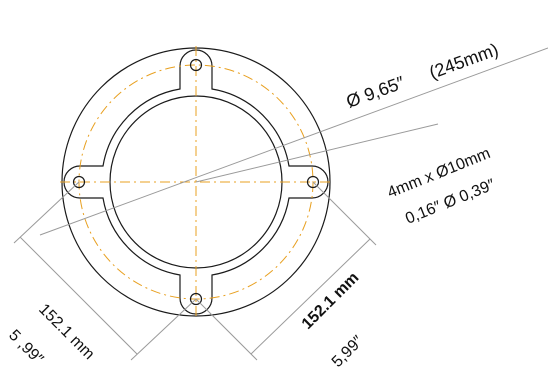 This screenshot has width=548, height=385. Describe the element at coordinates (376, 92) in the screenshot. I see `outer-diameter-inch-label: Ø 9,65″` at that location.